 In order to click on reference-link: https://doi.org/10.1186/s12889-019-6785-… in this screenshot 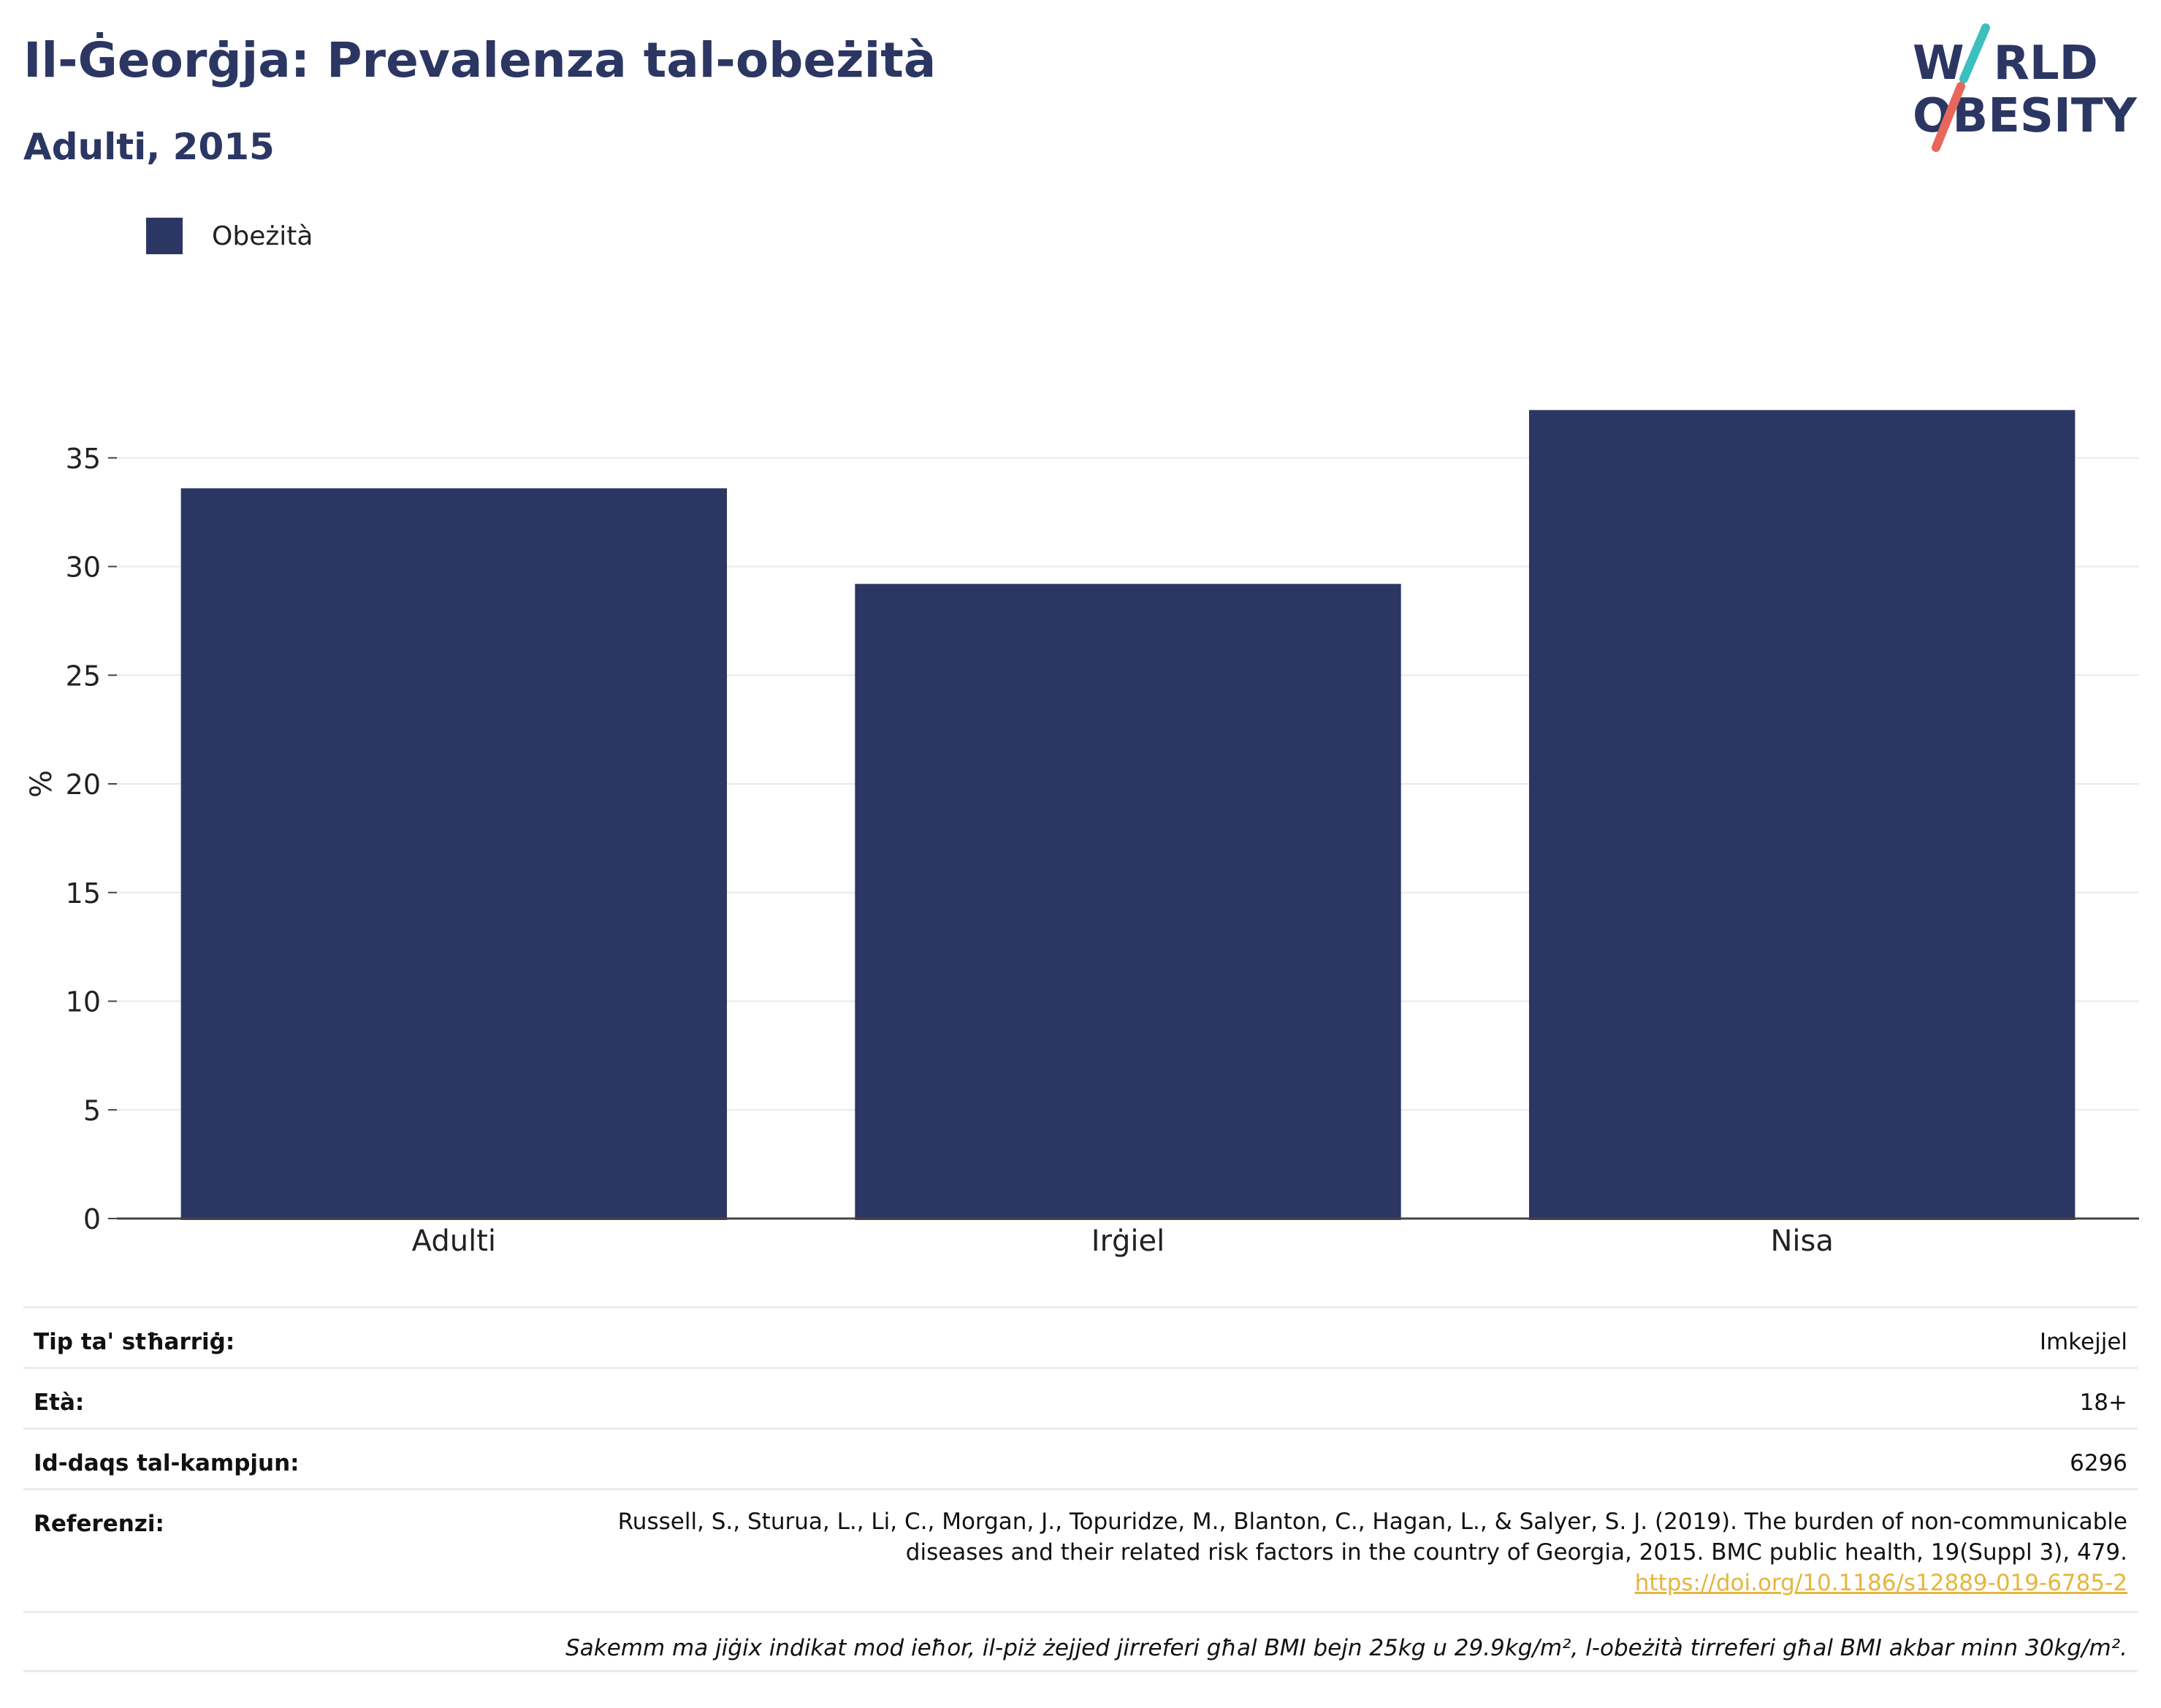, I will do `click(1881, 1583)`.